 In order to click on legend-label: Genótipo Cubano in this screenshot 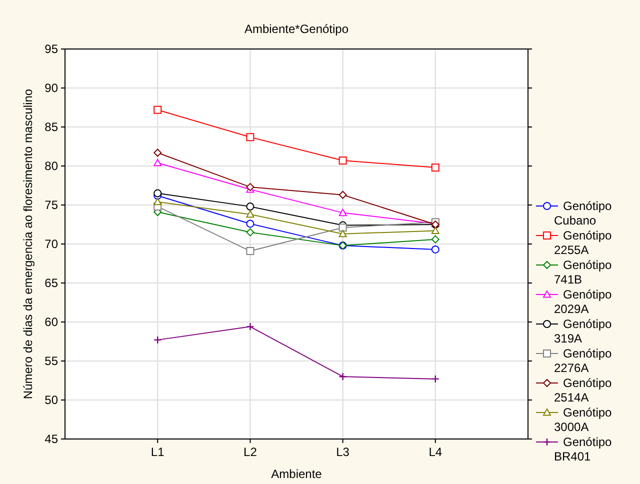, I will do `click(583, 213)`.